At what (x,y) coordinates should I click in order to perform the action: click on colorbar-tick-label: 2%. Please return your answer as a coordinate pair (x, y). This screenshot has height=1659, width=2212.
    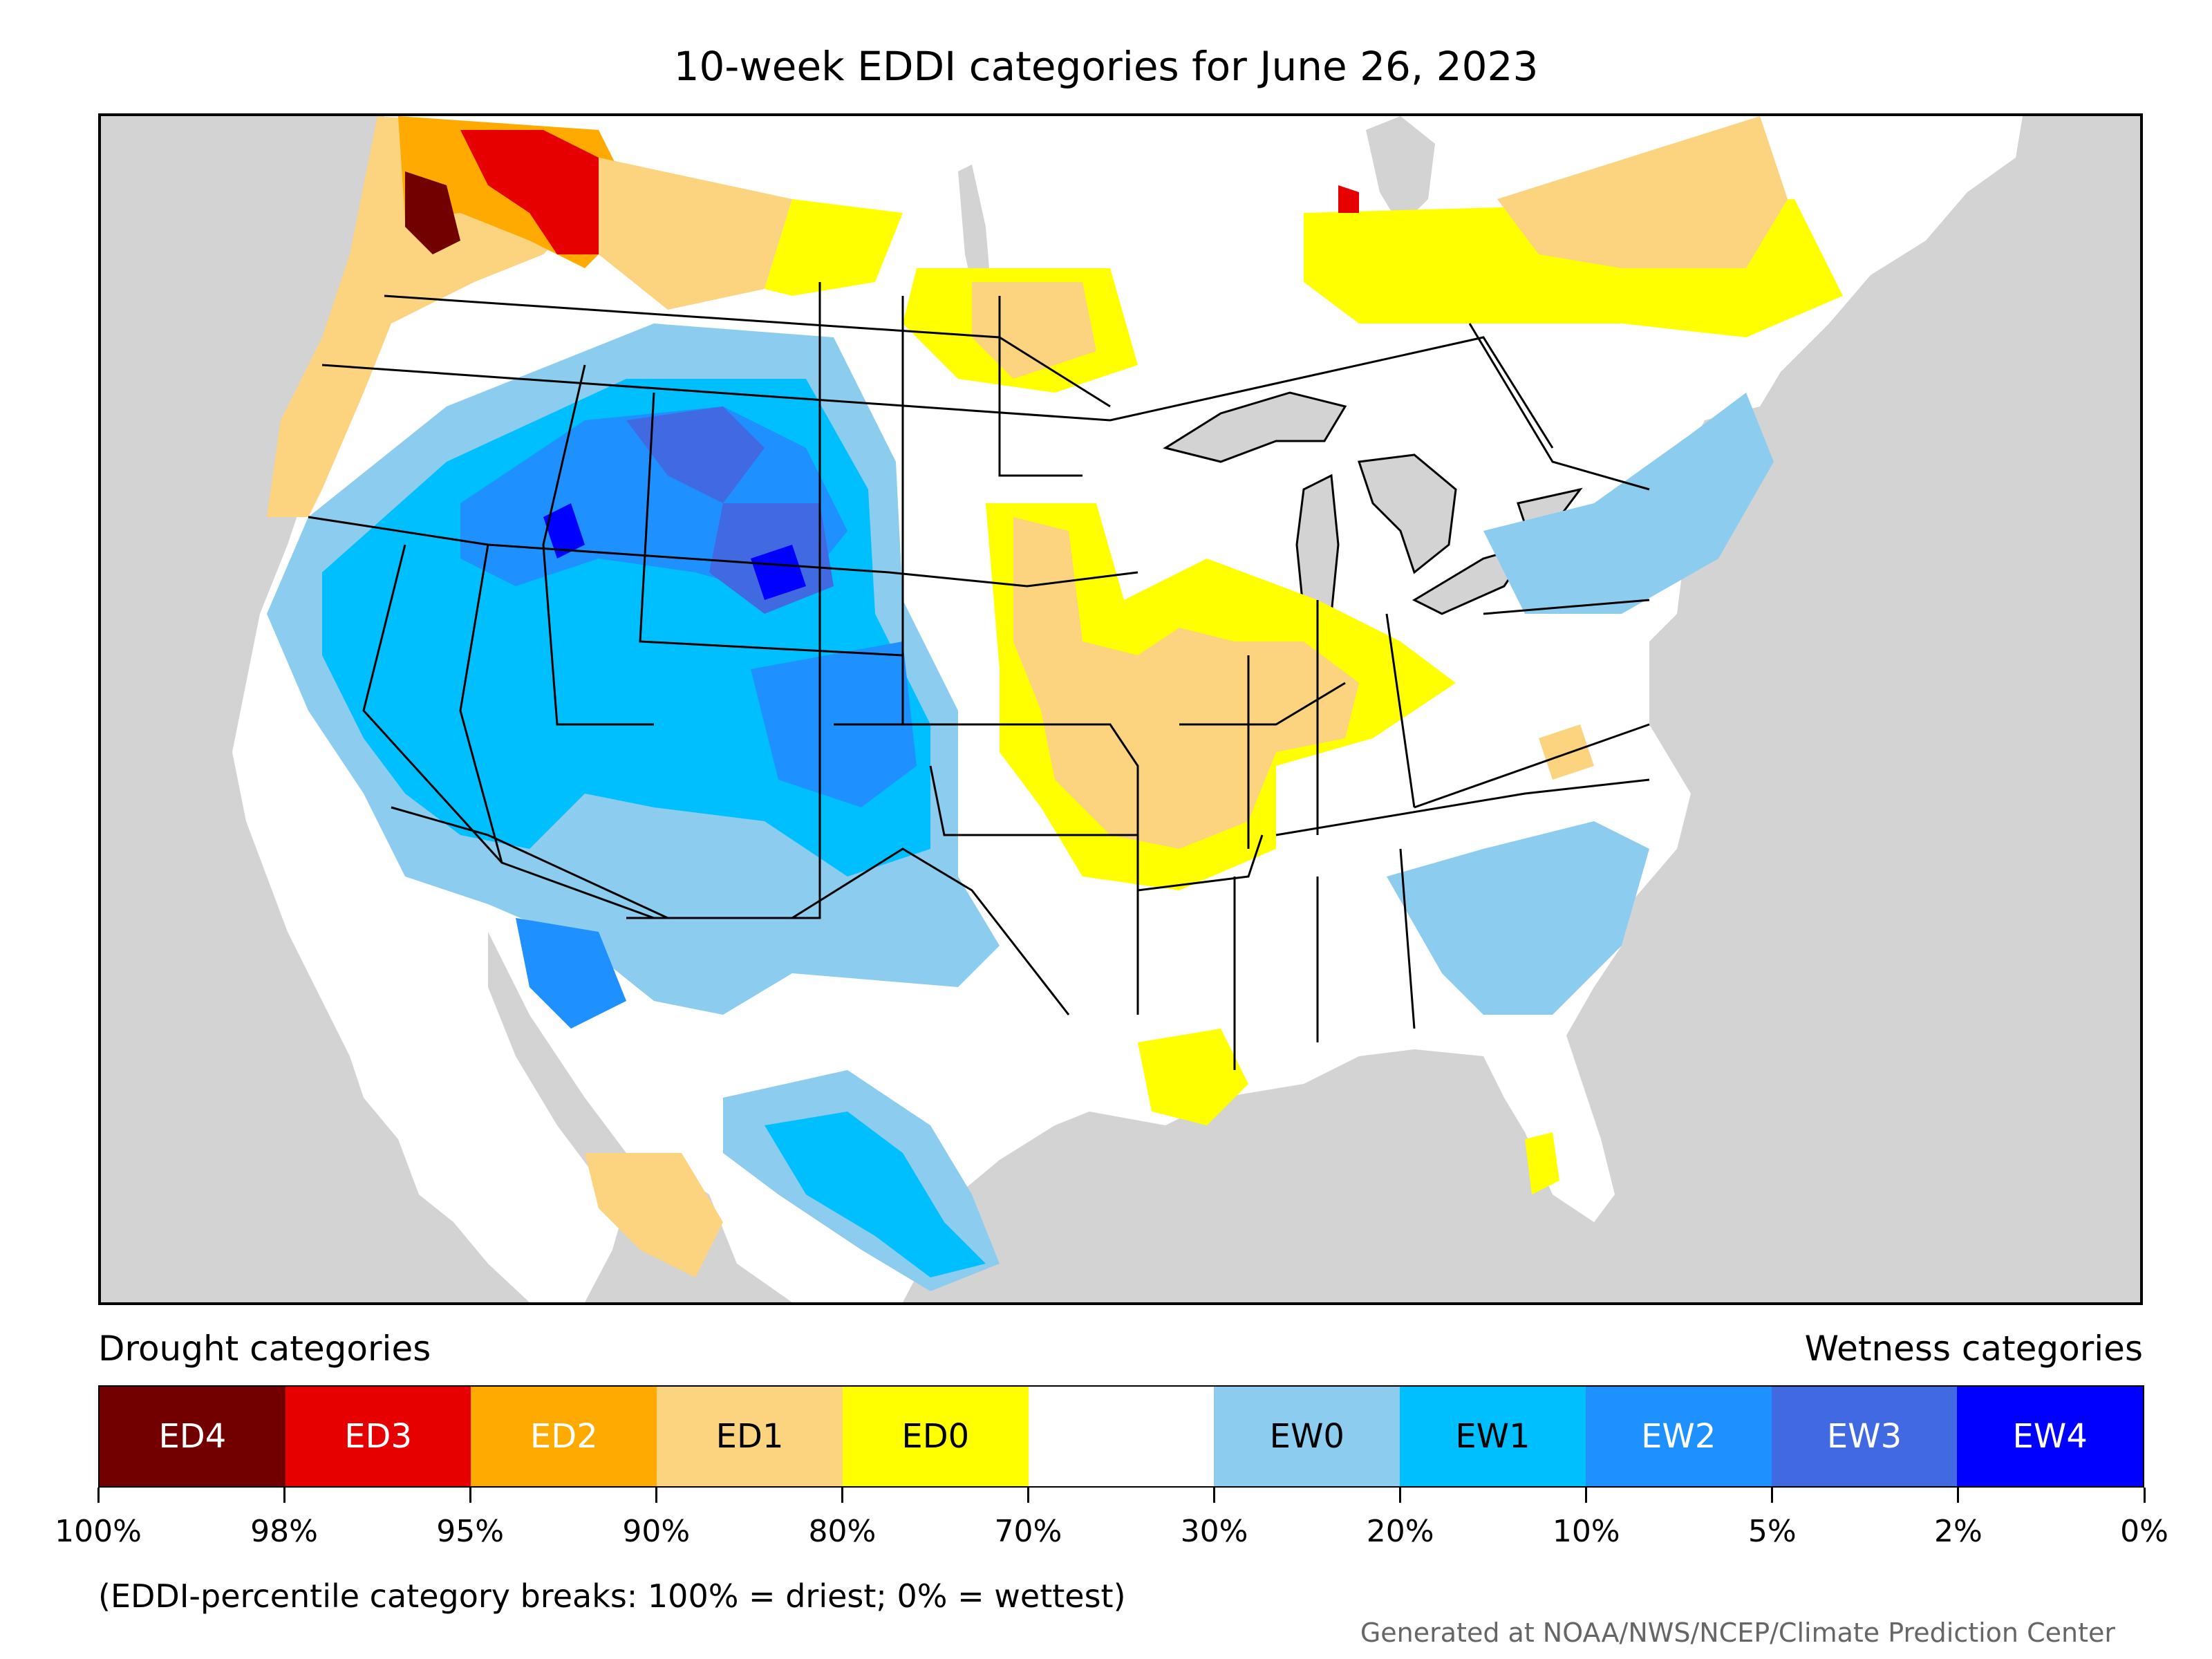
    Looking at the image, I should click on (1958, 1531).